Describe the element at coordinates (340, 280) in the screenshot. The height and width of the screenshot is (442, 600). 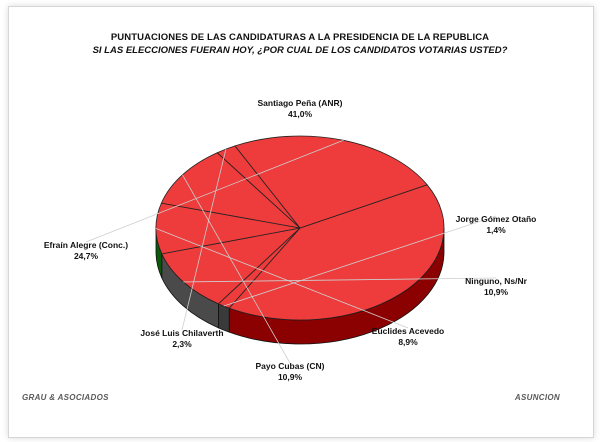
I see `leader-ninguno` at that location.